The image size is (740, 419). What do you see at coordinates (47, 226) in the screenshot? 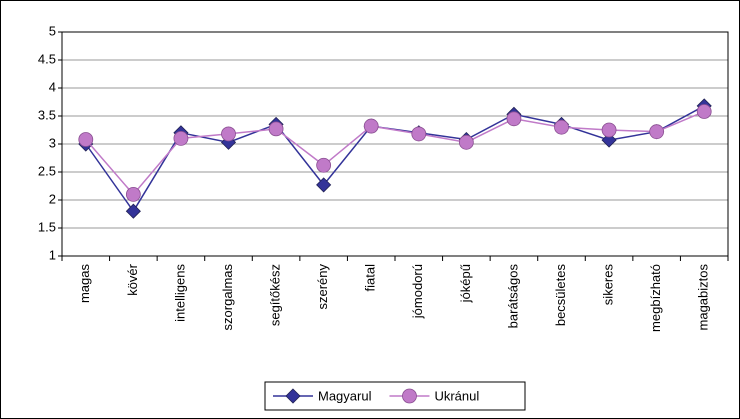
I see `y-tick-label: 1.5` at bounding box center [47, 226].